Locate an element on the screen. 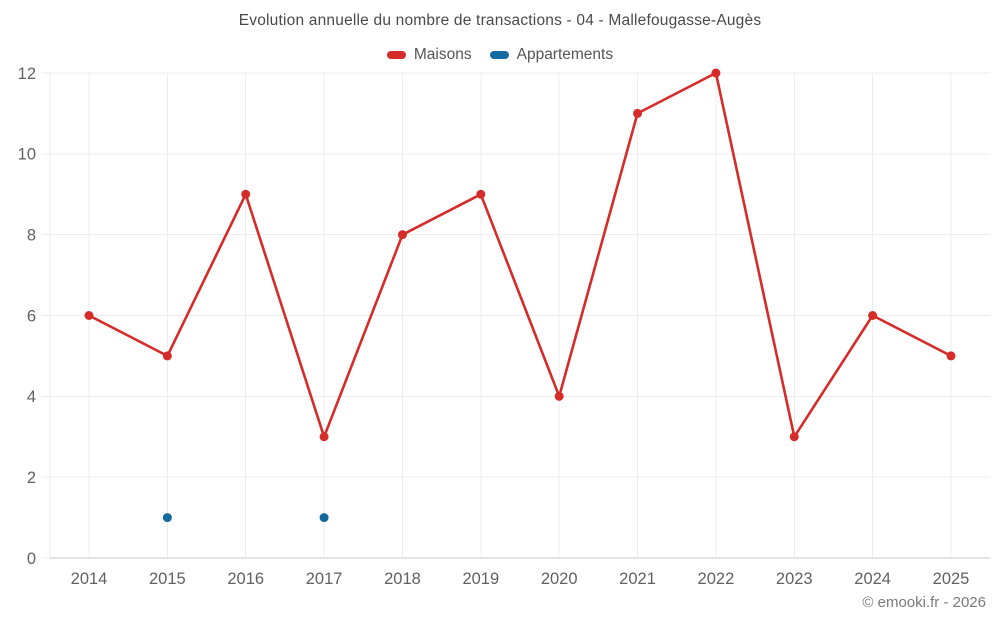 This screenshot has width=1000, height=625. legend-item-appartements: Appartements is located at coordinates (551, 55).